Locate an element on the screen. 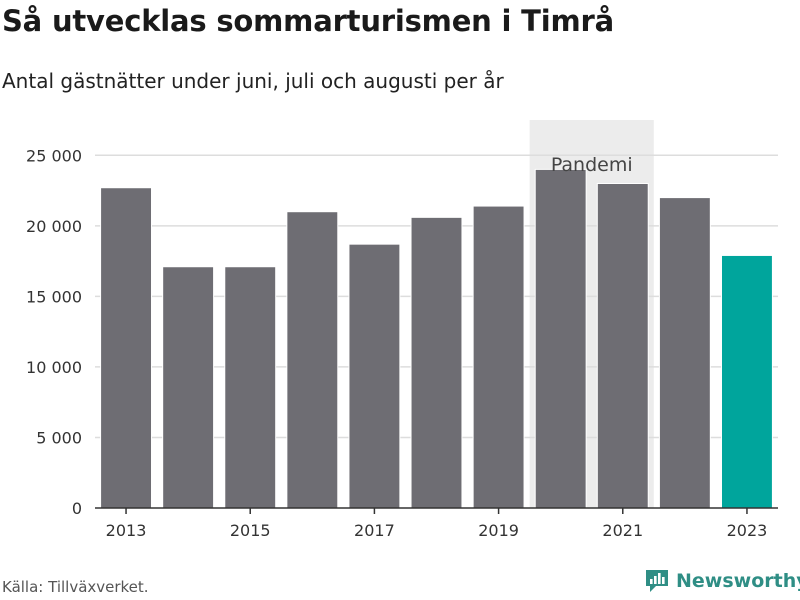  x-tick-label: 2017 is located at coordinates (374, 530).